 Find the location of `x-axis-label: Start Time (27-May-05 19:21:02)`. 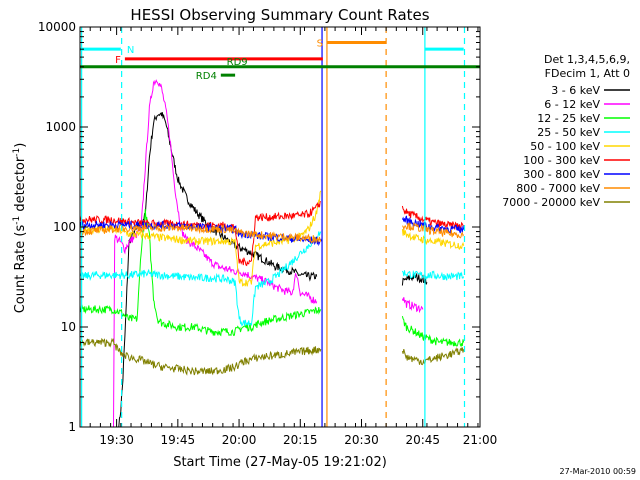

x-axis-label: Start Time (27-May-05 19:21:02) is located at coordinates (280, 462).